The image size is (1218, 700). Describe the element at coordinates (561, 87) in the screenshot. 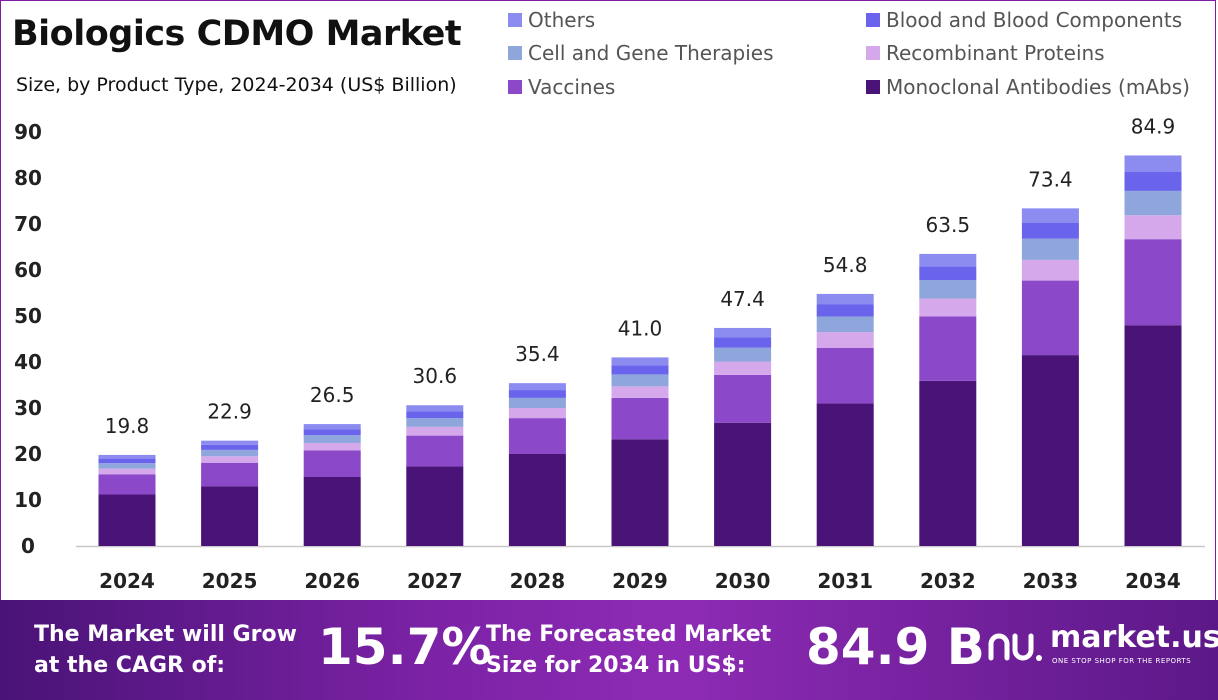

I see `legend-item-vaccines: Vaccines` at that location.